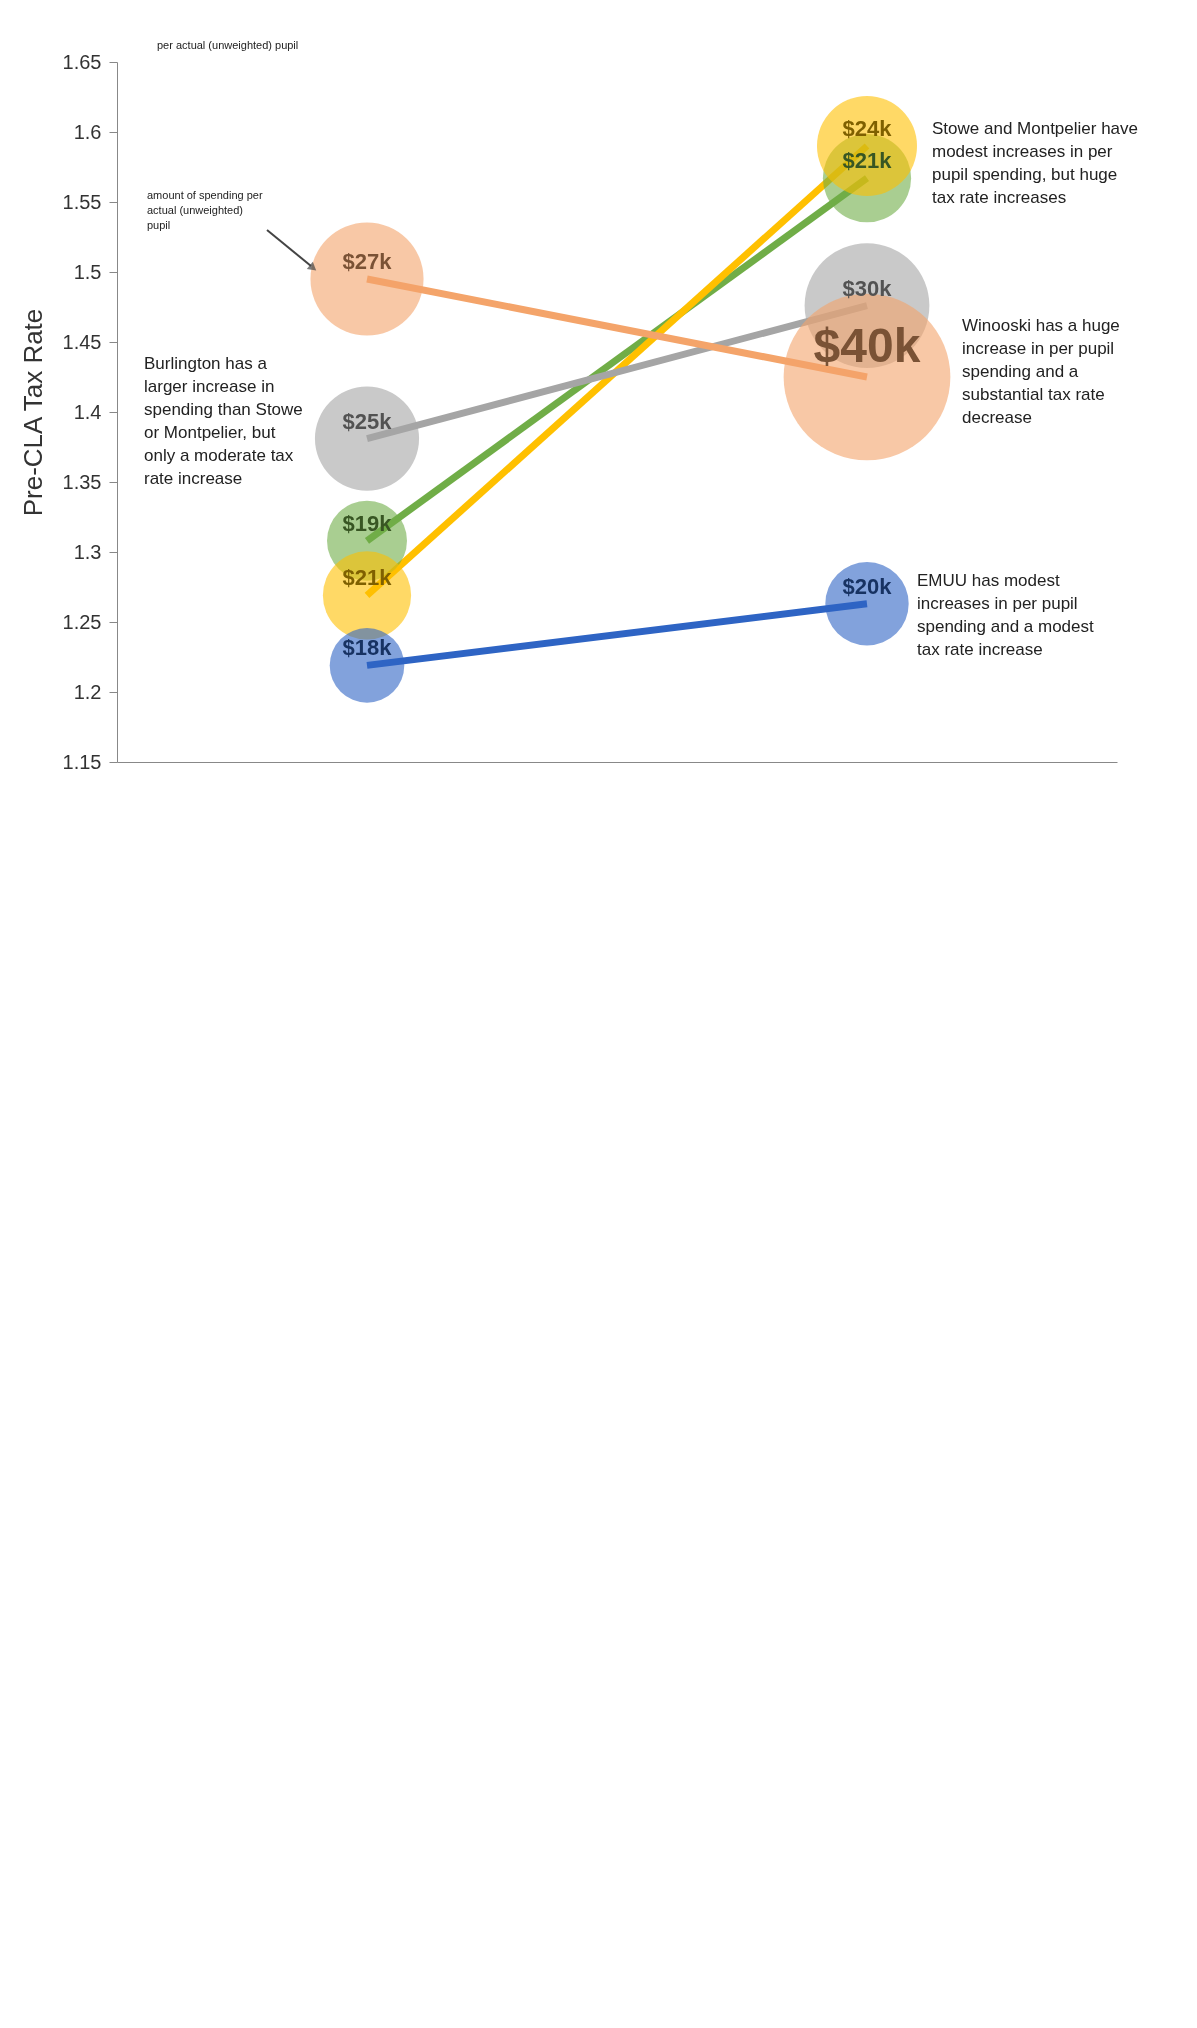  I want to click on y-tick-label: 1.55, so click(82, 201).